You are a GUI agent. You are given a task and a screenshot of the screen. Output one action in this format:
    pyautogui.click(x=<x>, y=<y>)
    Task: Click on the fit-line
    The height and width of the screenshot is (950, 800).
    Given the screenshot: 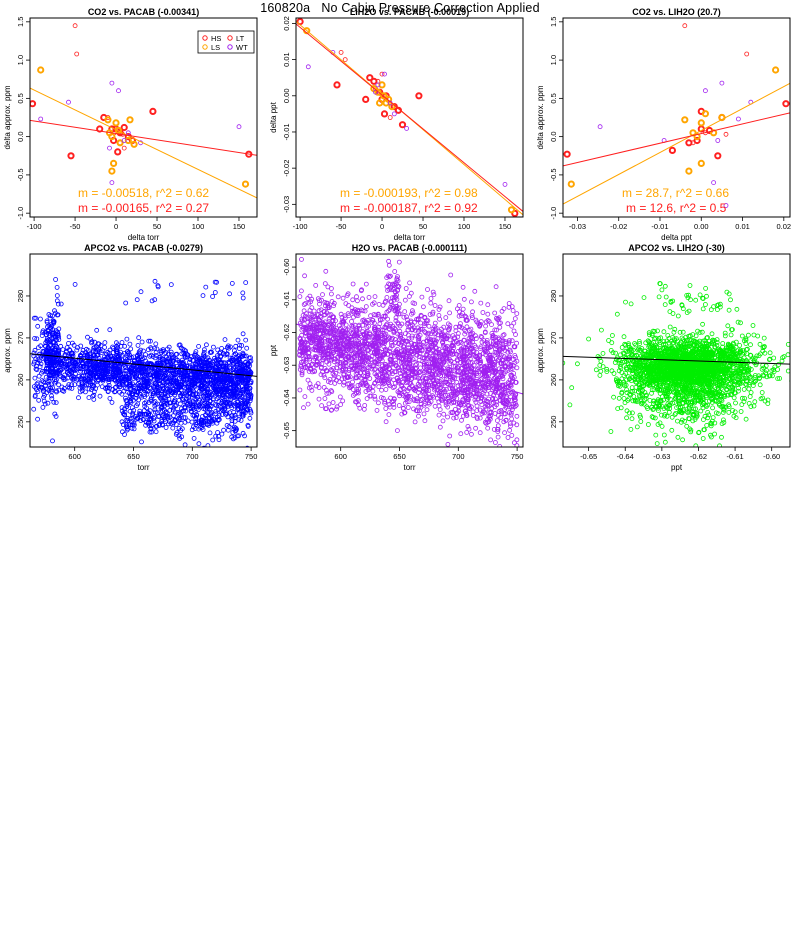 What is the action you would take?
    pyautogui.click(x=143, y=137)
    